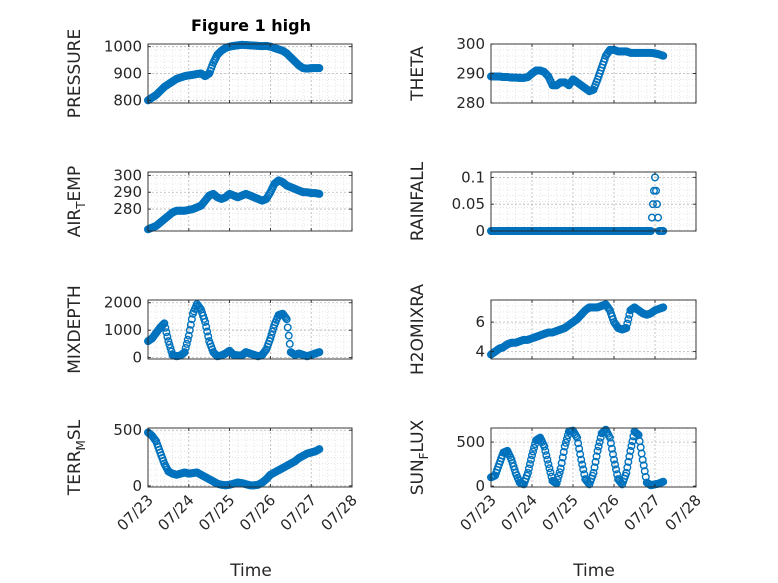  I want to click on y-axis-label: RAINFALL, so click(418, 201).